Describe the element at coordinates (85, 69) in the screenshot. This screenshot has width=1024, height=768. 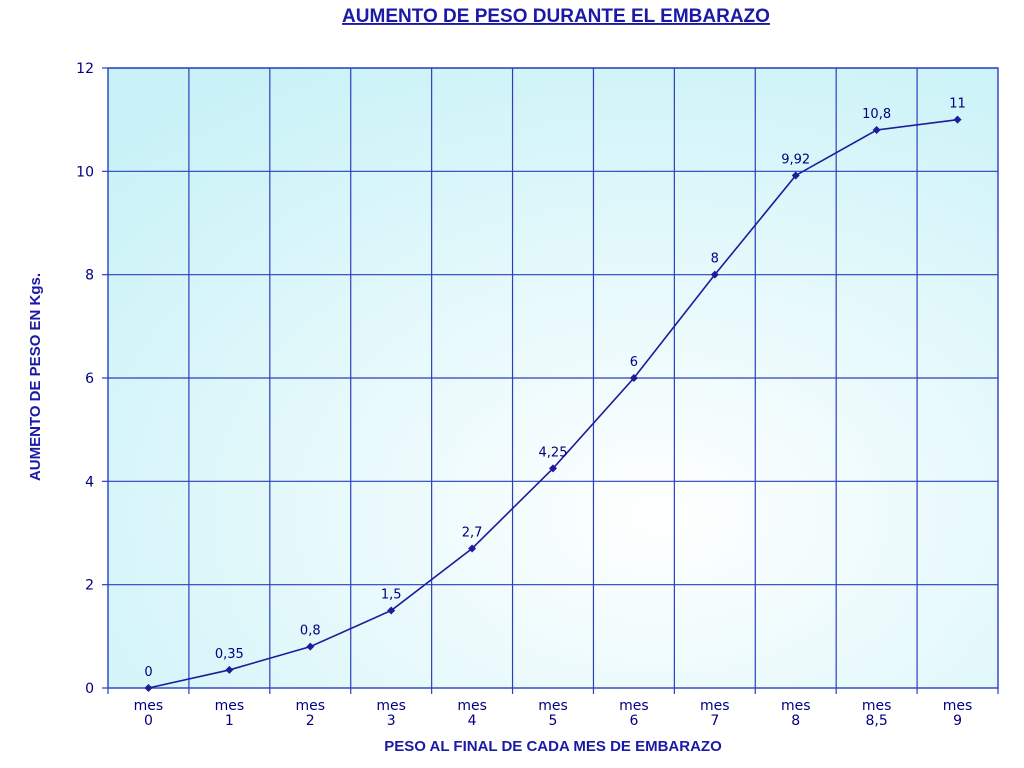
I see `y-tick-label: 12` at that location.